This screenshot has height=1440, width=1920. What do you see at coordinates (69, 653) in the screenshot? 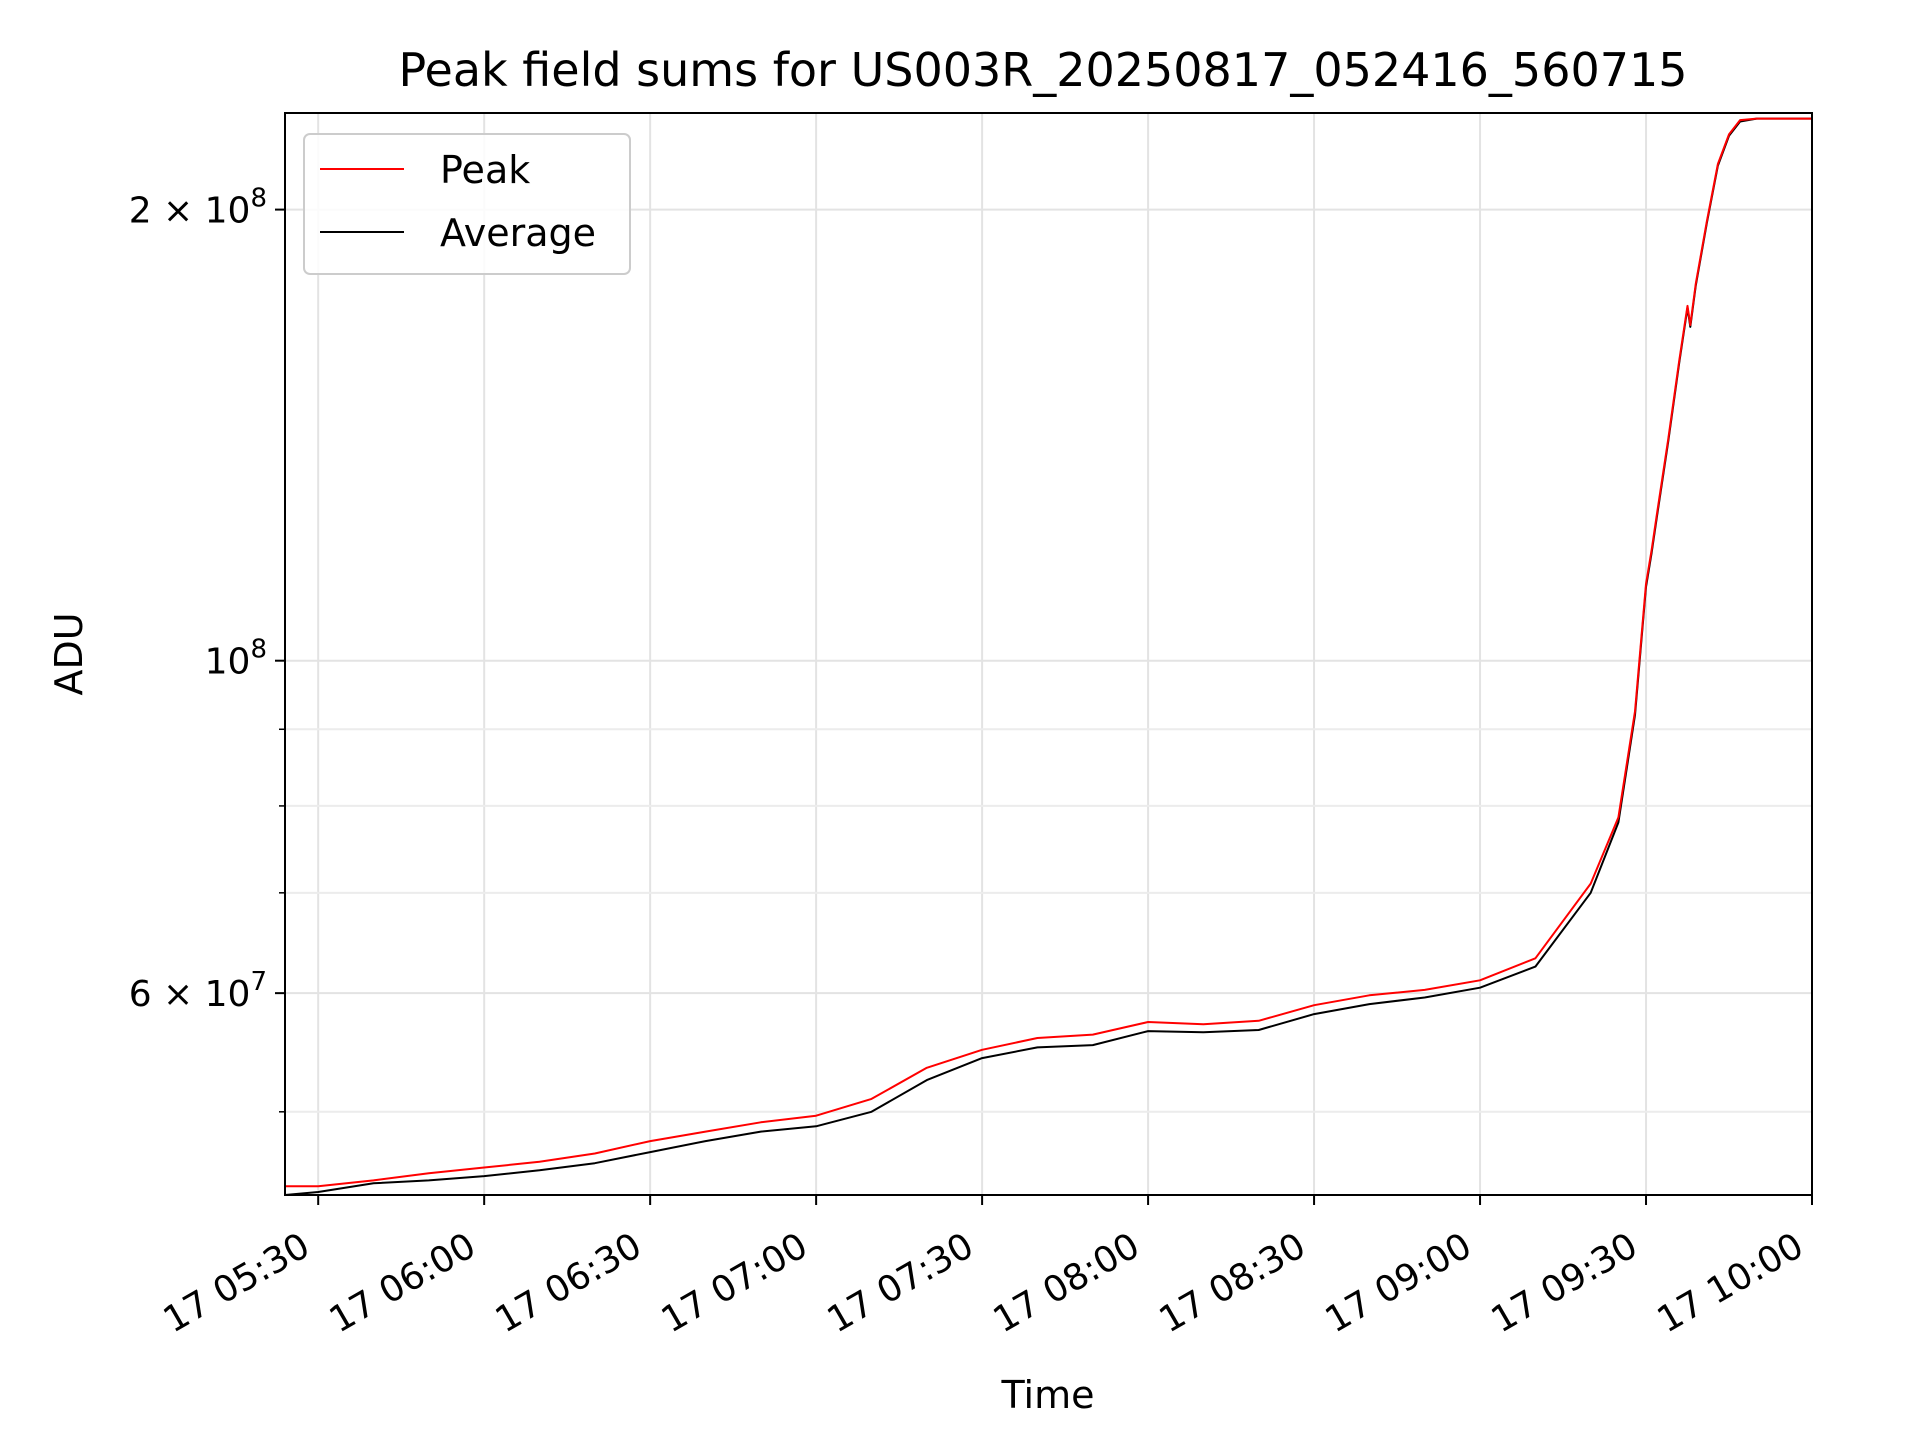
I see `y-axis-label: ADU` at bounding box center [69, 653].